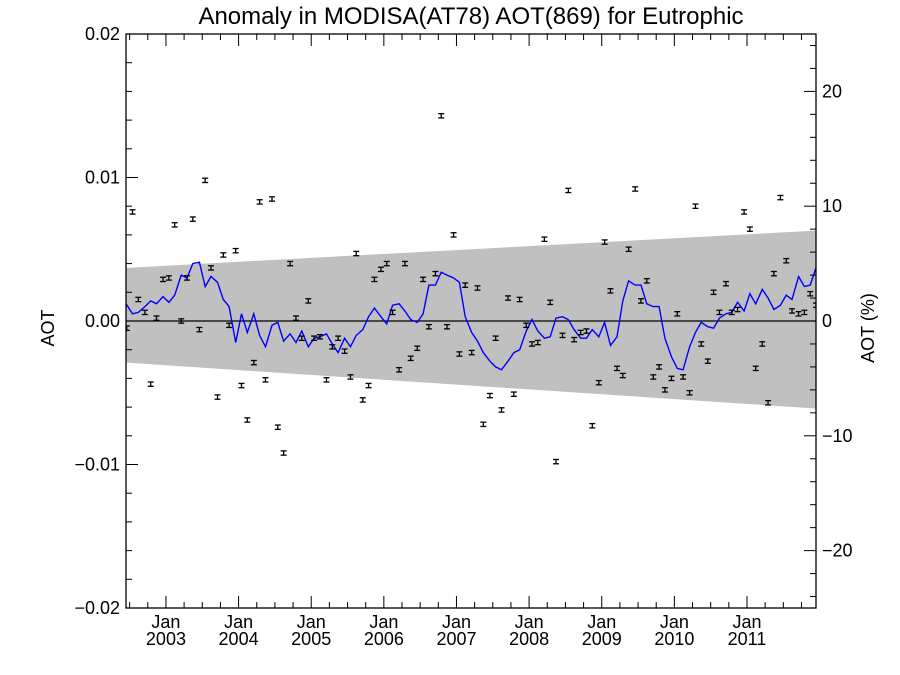 This screenshot has width=900, height=675. I want to click on y-axis-label-right: AOT (%), so click(868, 328).